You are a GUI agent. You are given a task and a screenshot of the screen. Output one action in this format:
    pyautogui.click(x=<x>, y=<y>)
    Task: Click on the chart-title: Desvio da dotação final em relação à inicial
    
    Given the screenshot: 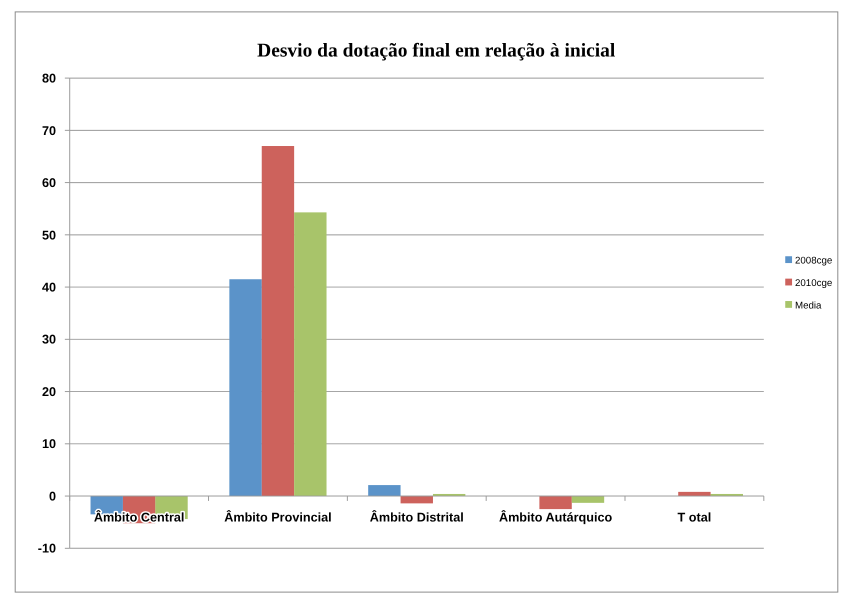 What is the action you would take?
    pyautogui.click(x=436, y=51)
    